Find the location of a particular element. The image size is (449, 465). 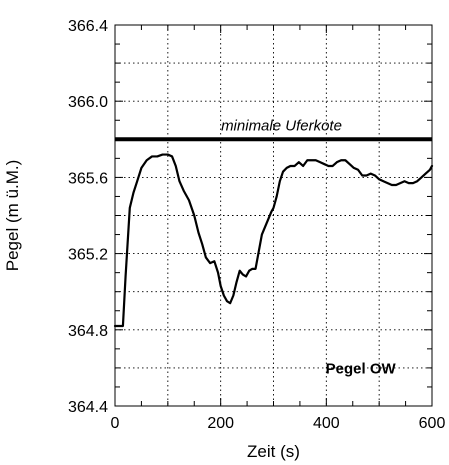

y-axis-title: Pegel (m ü.M.) is located at coordinates (12, 215).